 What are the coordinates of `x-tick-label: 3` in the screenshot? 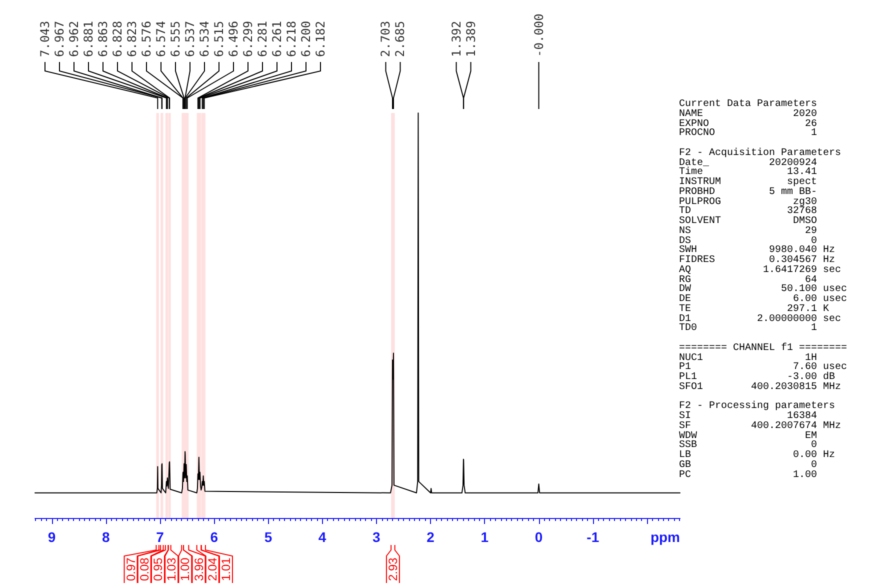 It's located at (376, 537).